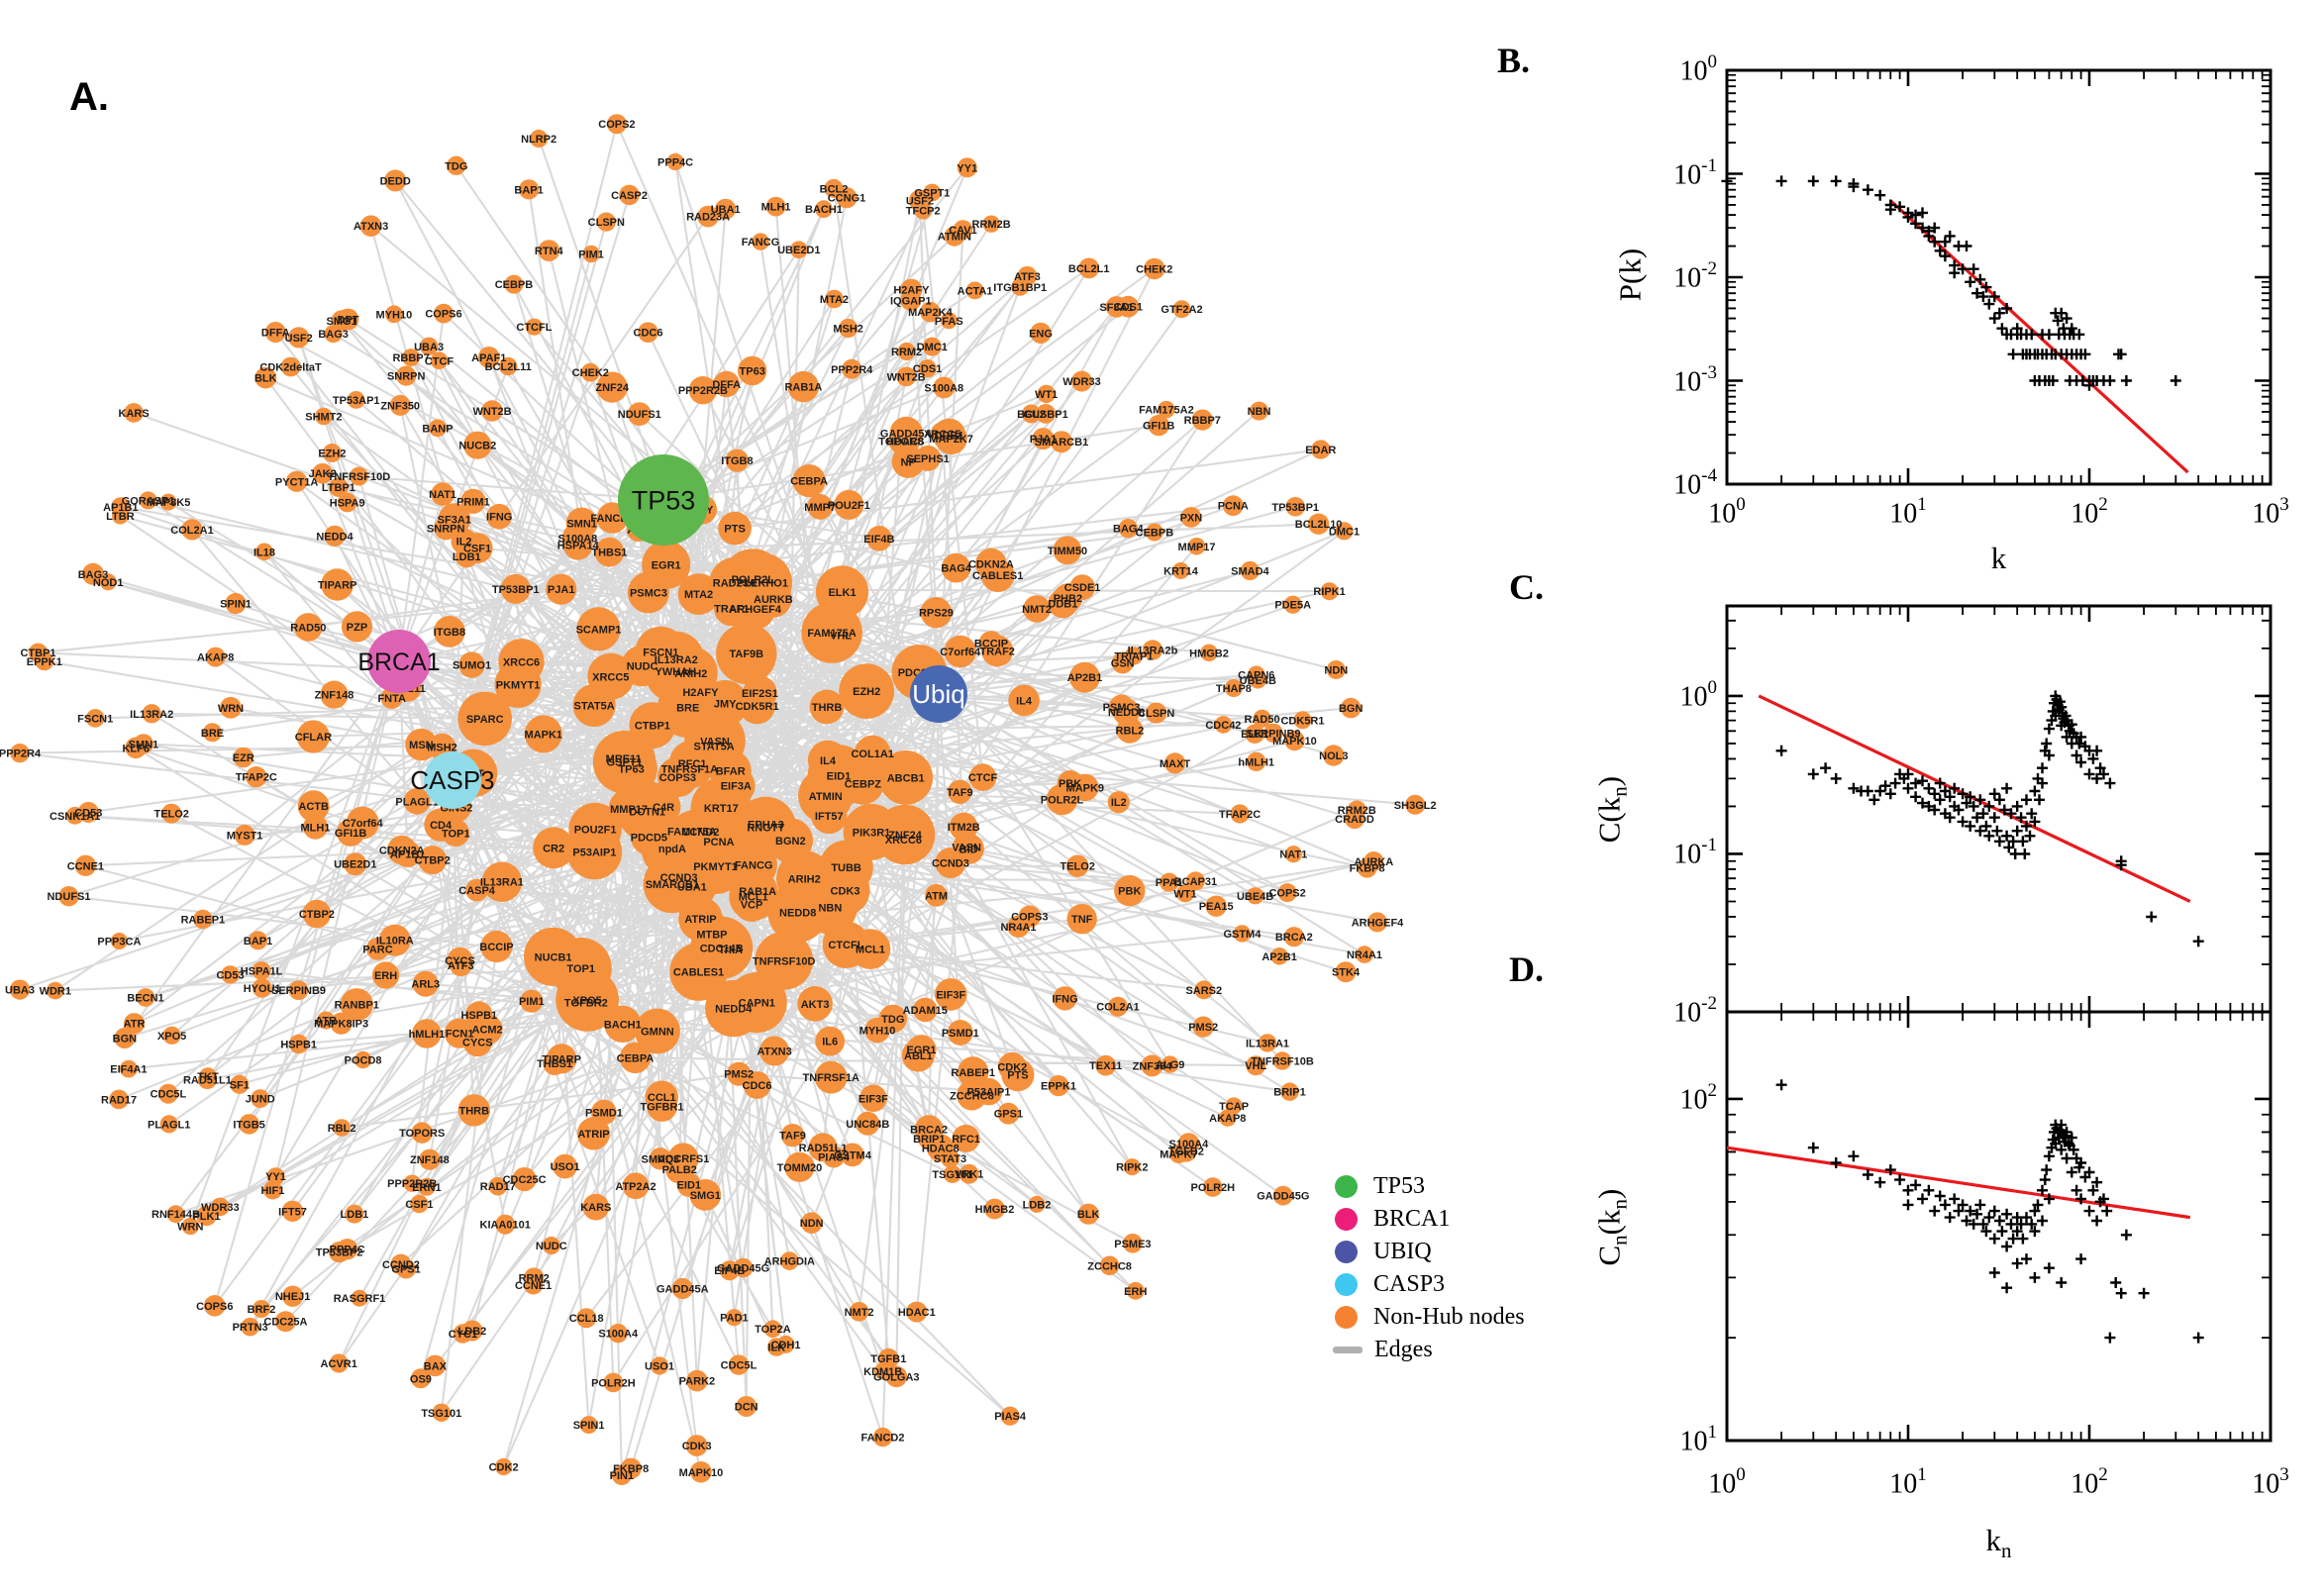 Image resolution: width=2323 pixels, height=1596 pixels. What do you see at coordinates (1403, 1349) in the screenshot?
I see `legend-item-label: Edges` at bounding box center [1403, 1349].